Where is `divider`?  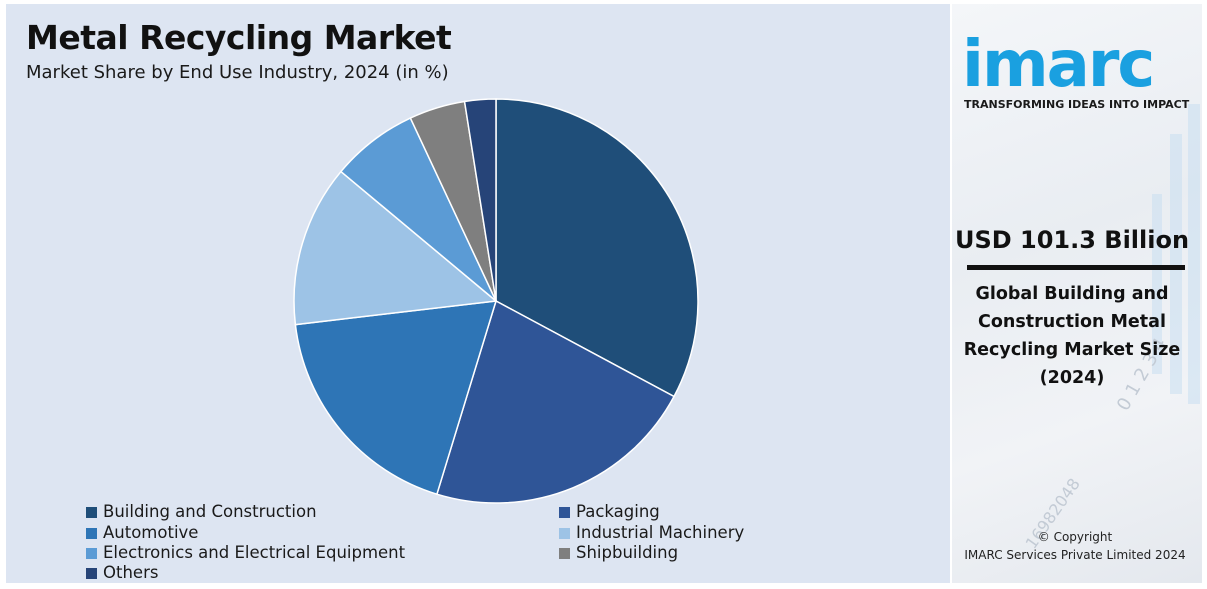 divider is located at coordinates (1076, 267).